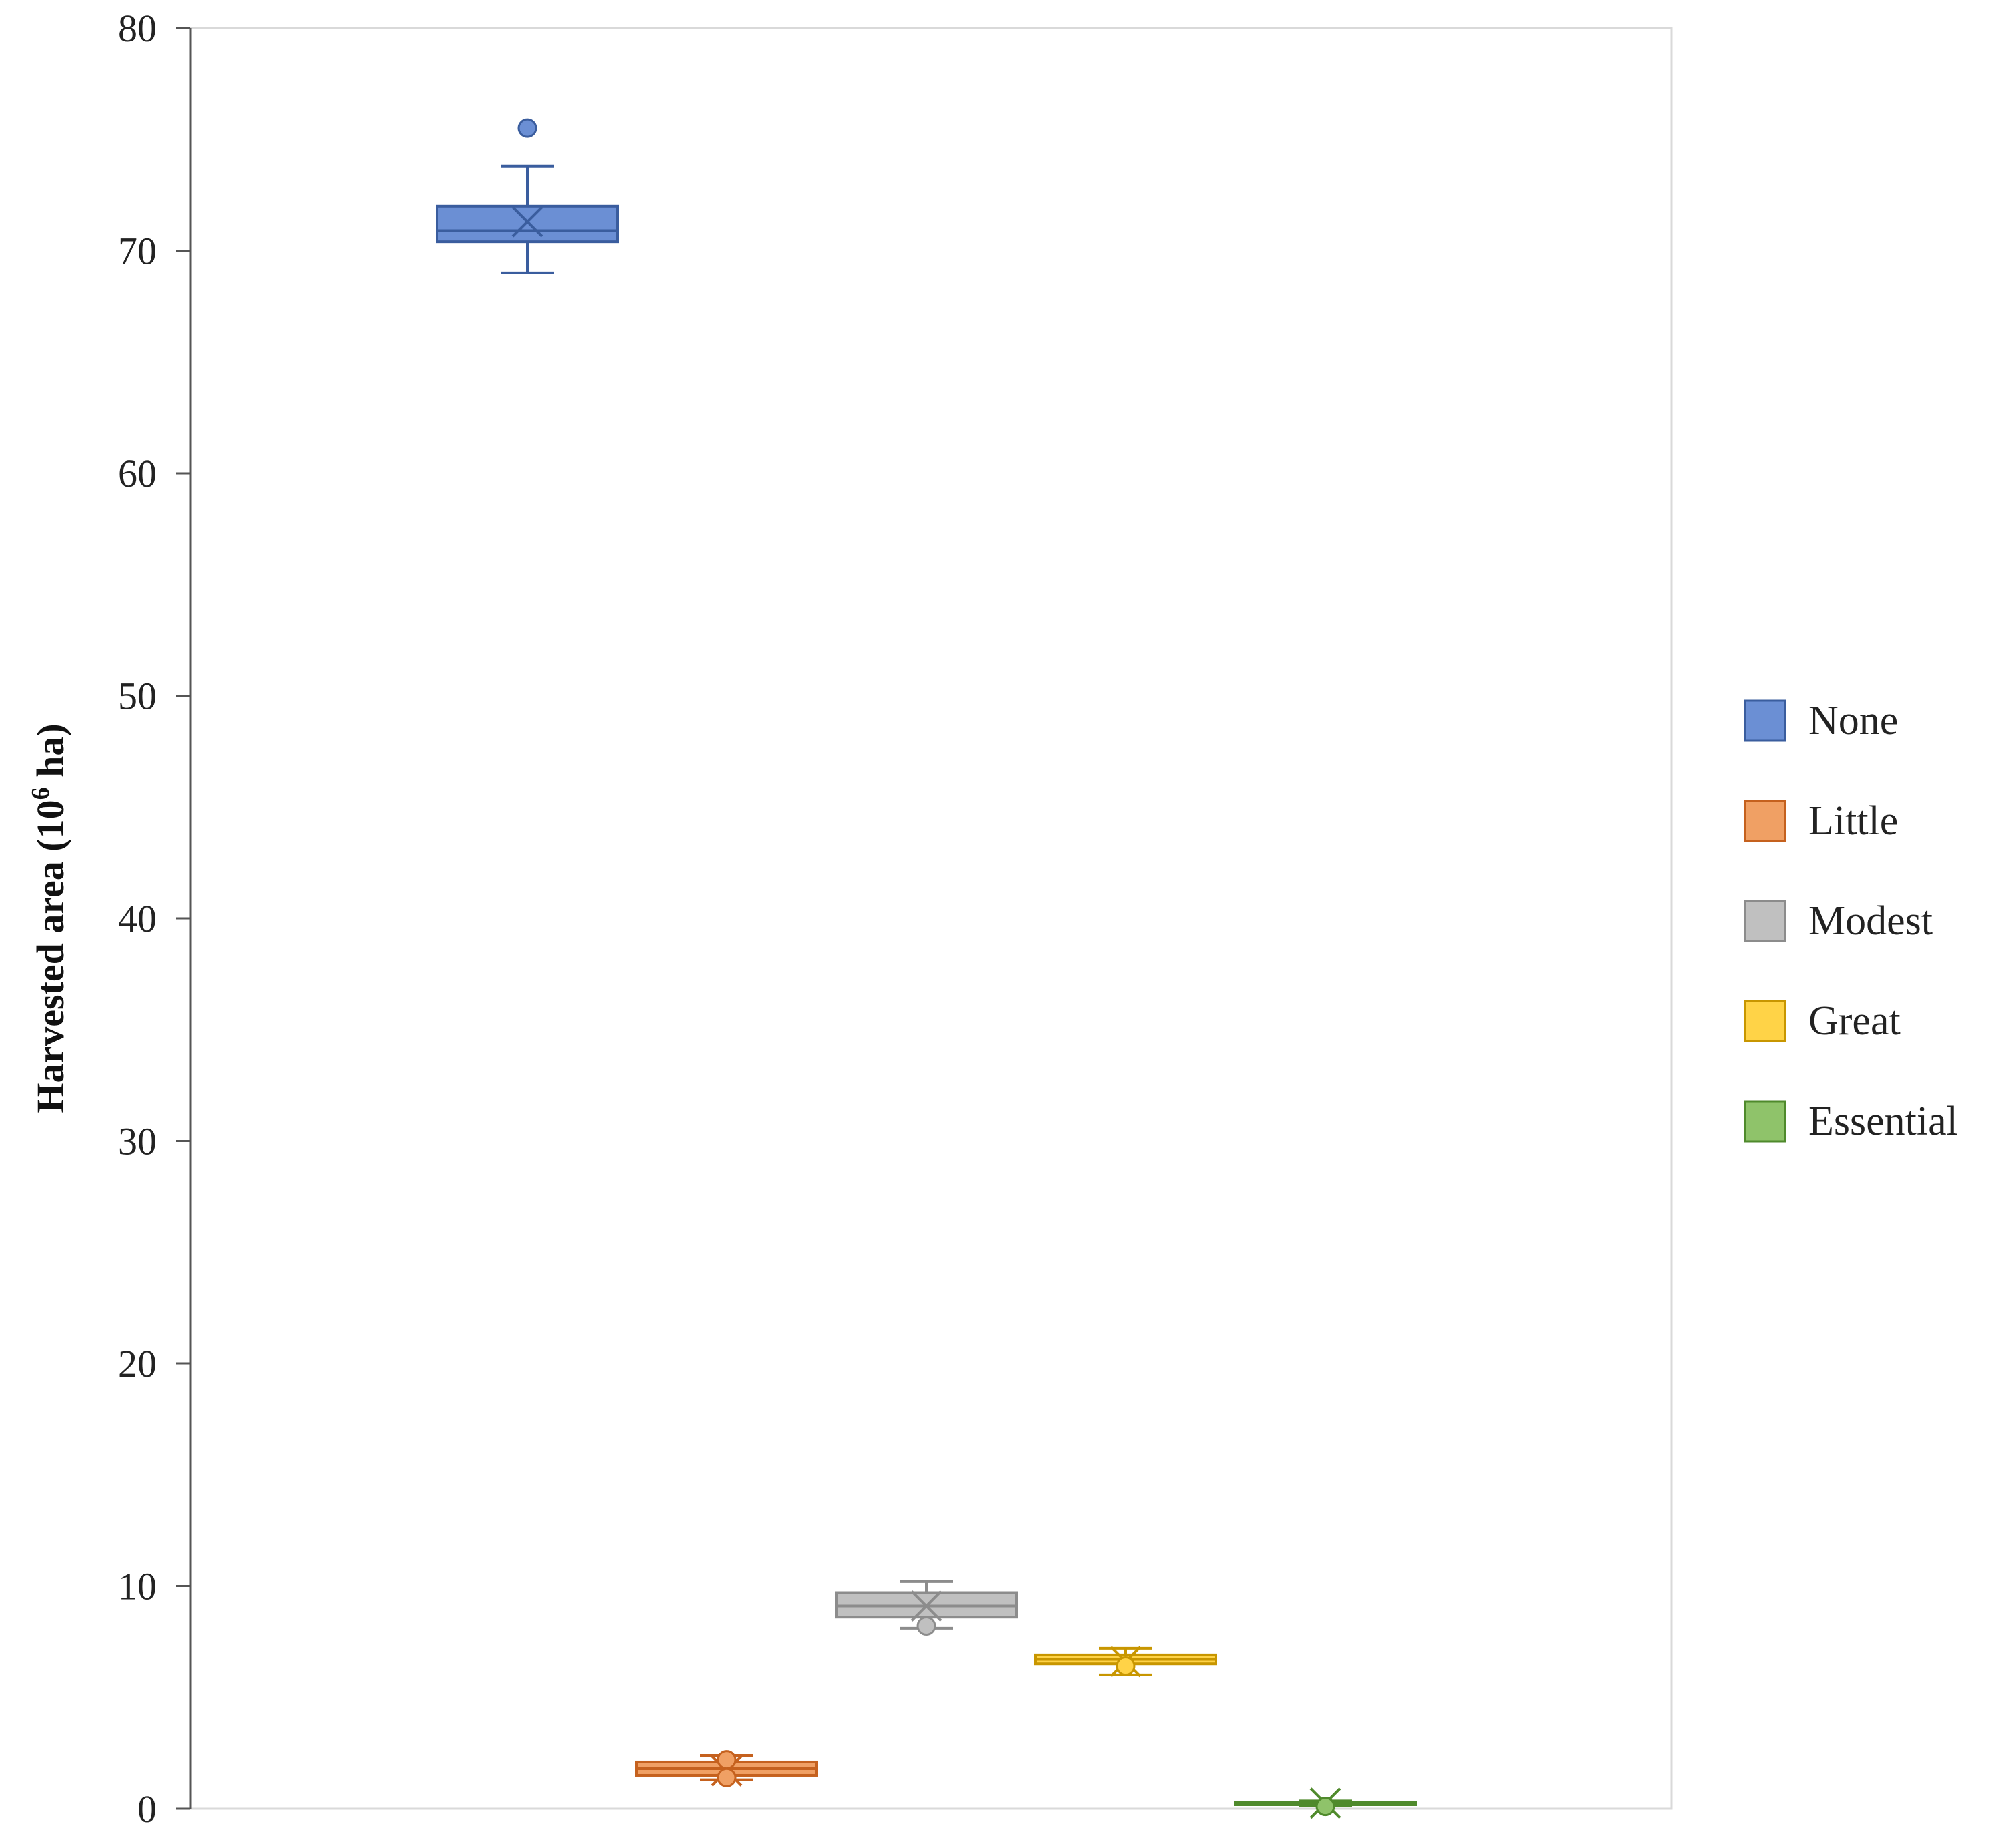 The width and height of the screenshot is (1994, 1848). I want to click on box-essential, so click(1325, 1803).